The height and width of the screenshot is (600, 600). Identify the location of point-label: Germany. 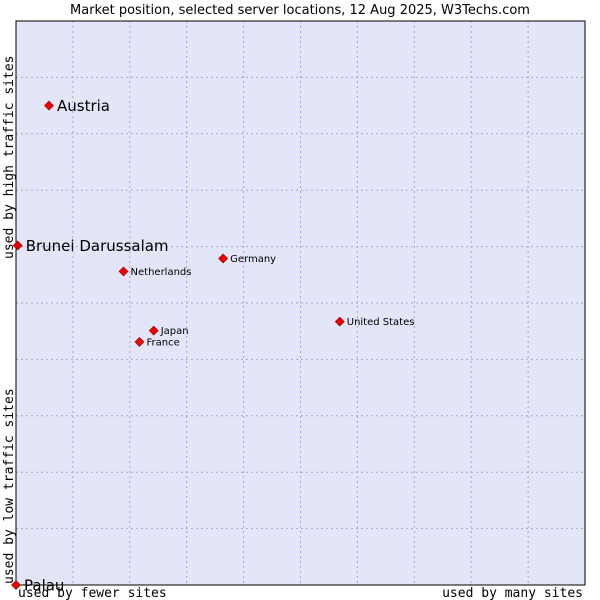
(253, 259).